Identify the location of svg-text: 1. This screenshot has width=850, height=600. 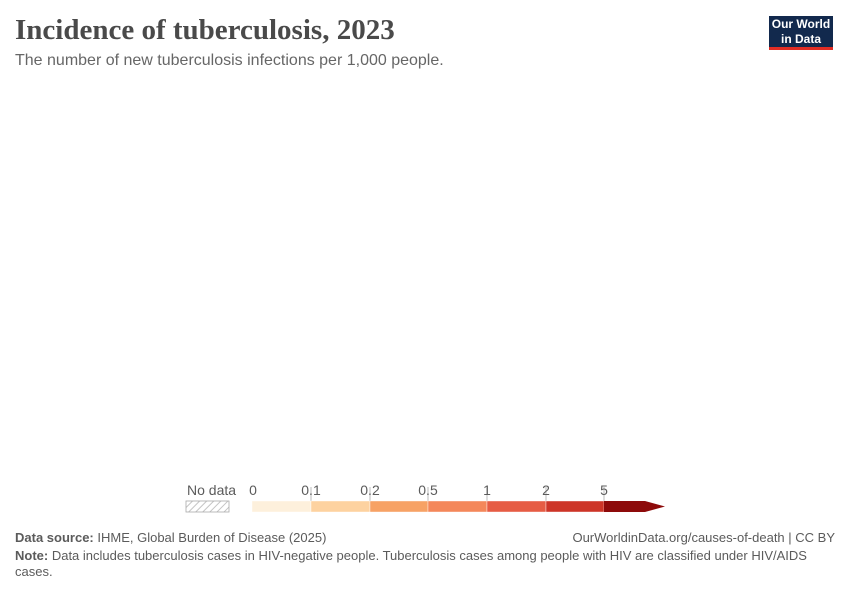
(487, 490).